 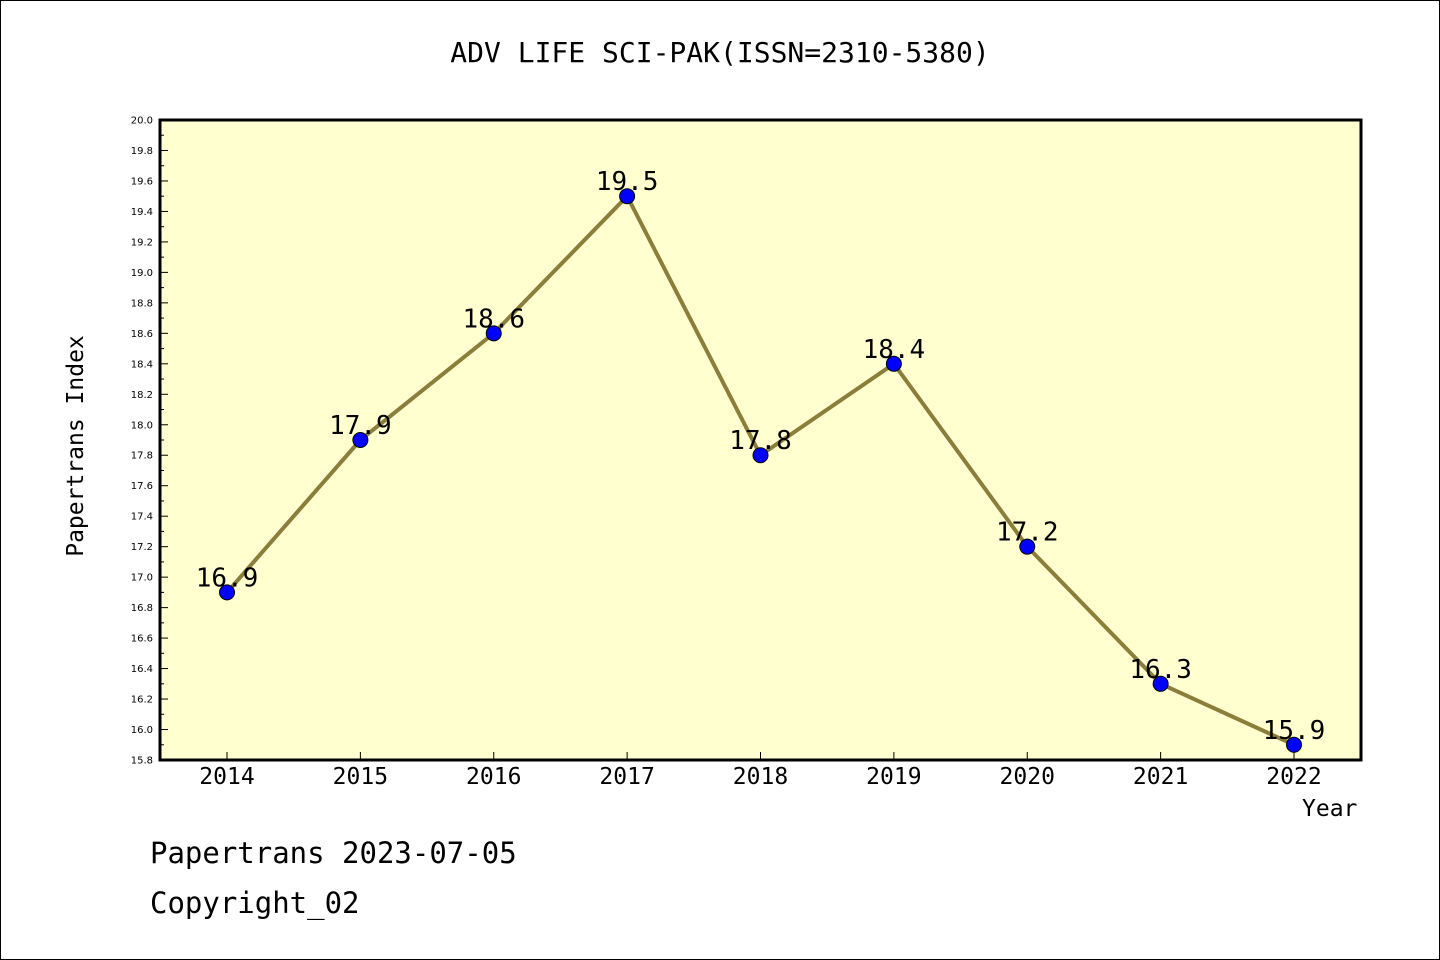 What do you see at coordinates (1027, 533) in the screenshot?
I see `data-label: 17.2` at bounding box center [1027, 533].